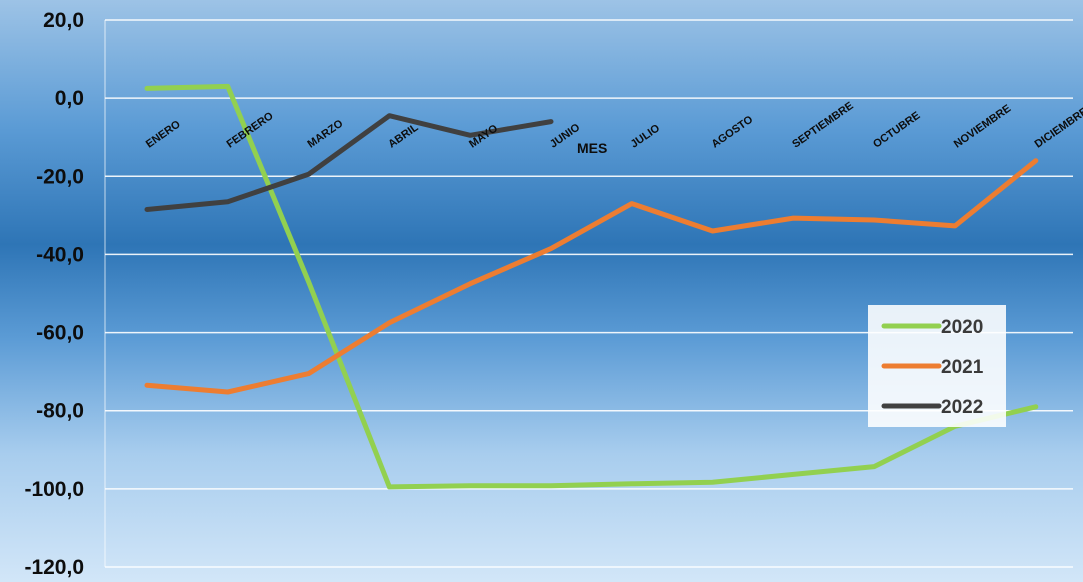 This screenshot has width=1083, height=582. I want to click on y-tick-label: -60,0, so click(60, 333).